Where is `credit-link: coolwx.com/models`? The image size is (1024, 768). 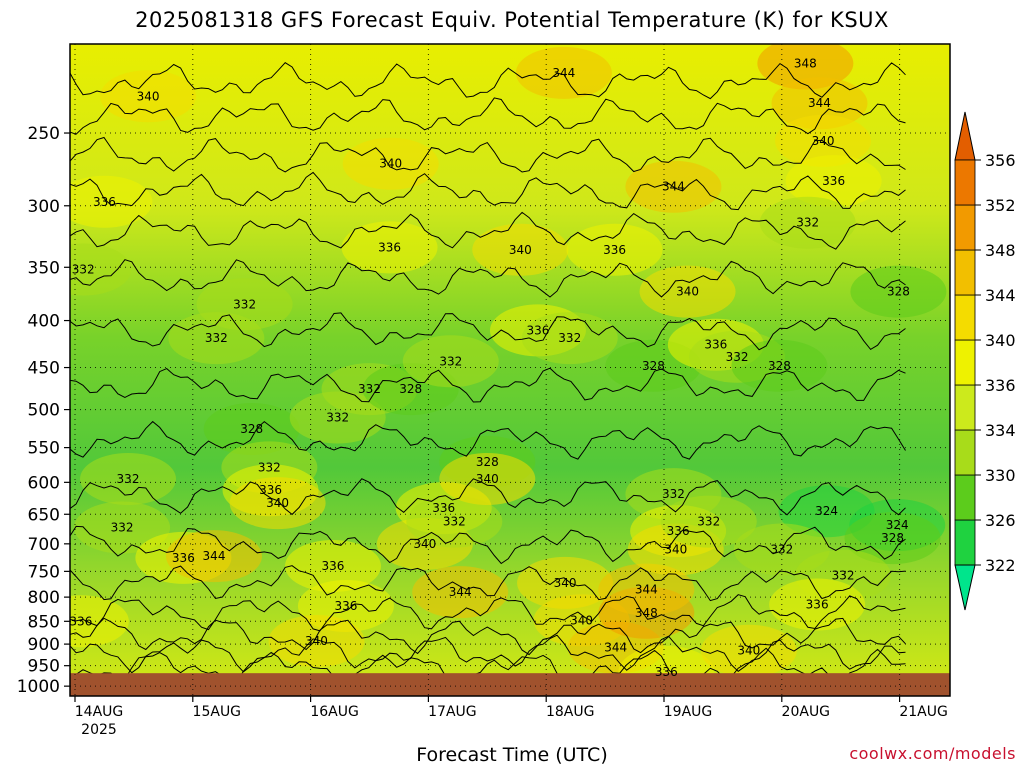 credit-link: coolwx.com/models is located at coordinates (932, 753).